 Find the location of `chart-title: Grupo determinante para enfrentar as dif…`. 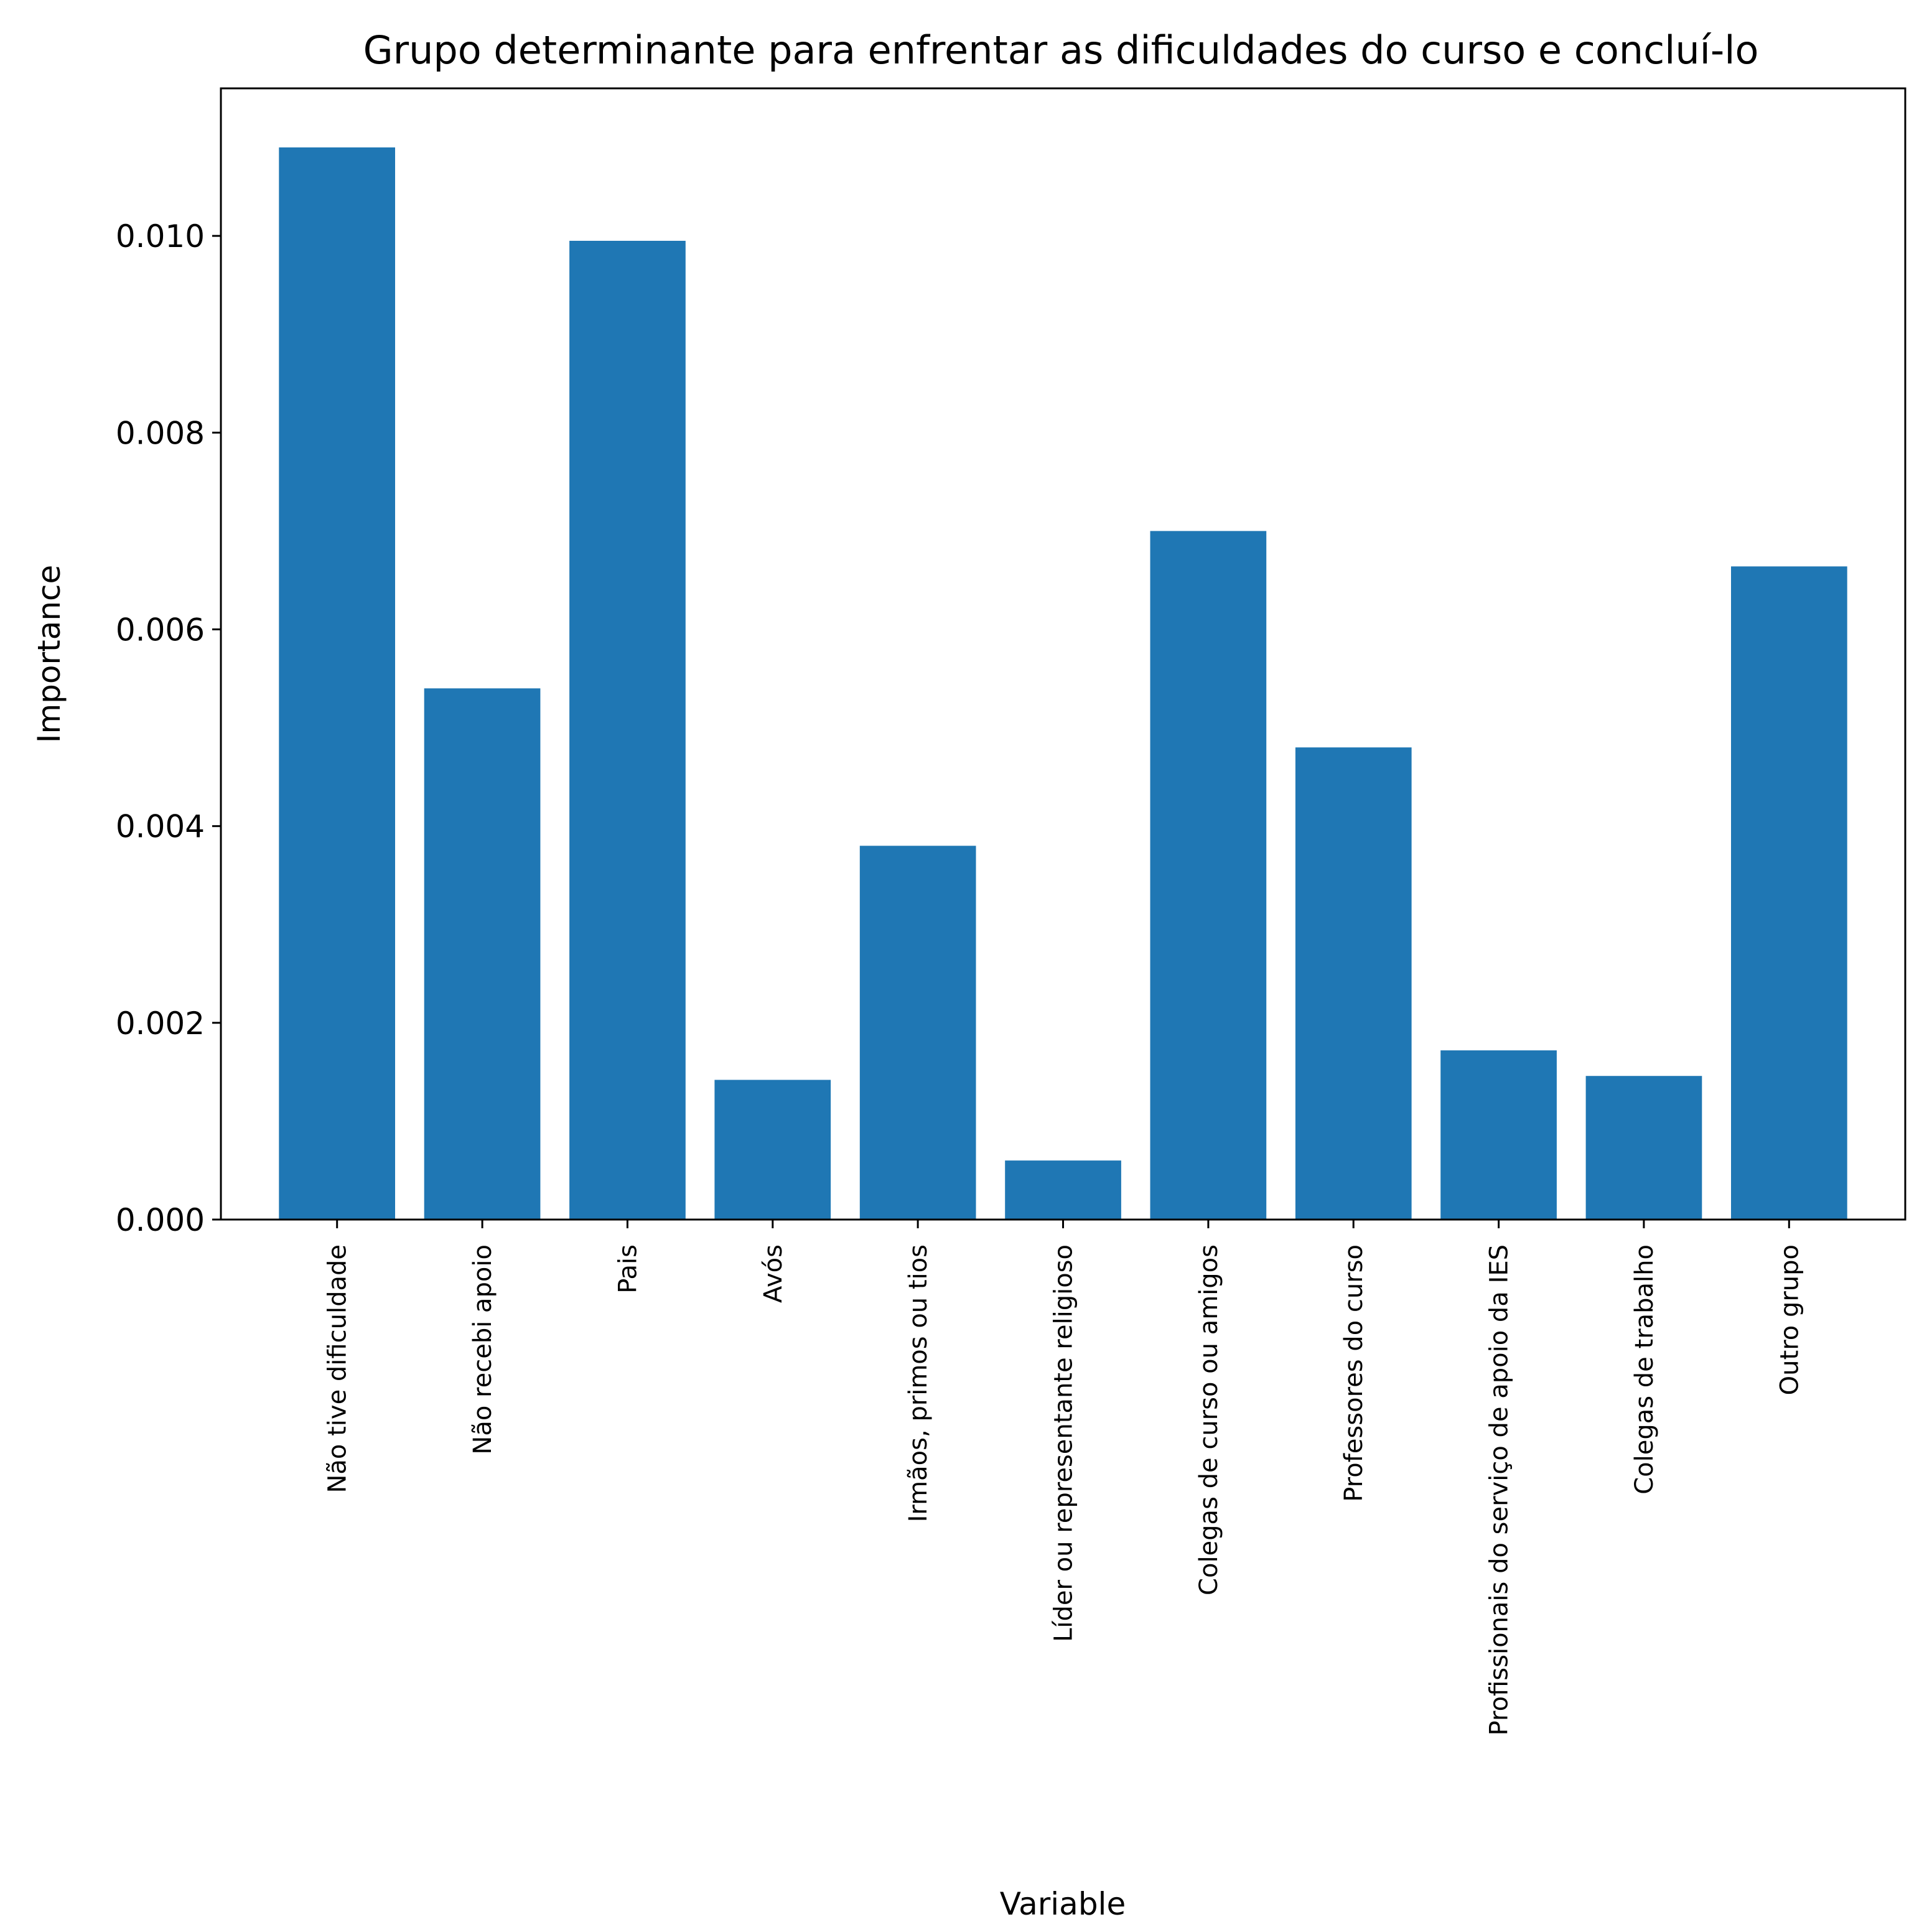

chart-title: Grupo determinante para enfrentar as dif… is located at coordinates (1061, 50).